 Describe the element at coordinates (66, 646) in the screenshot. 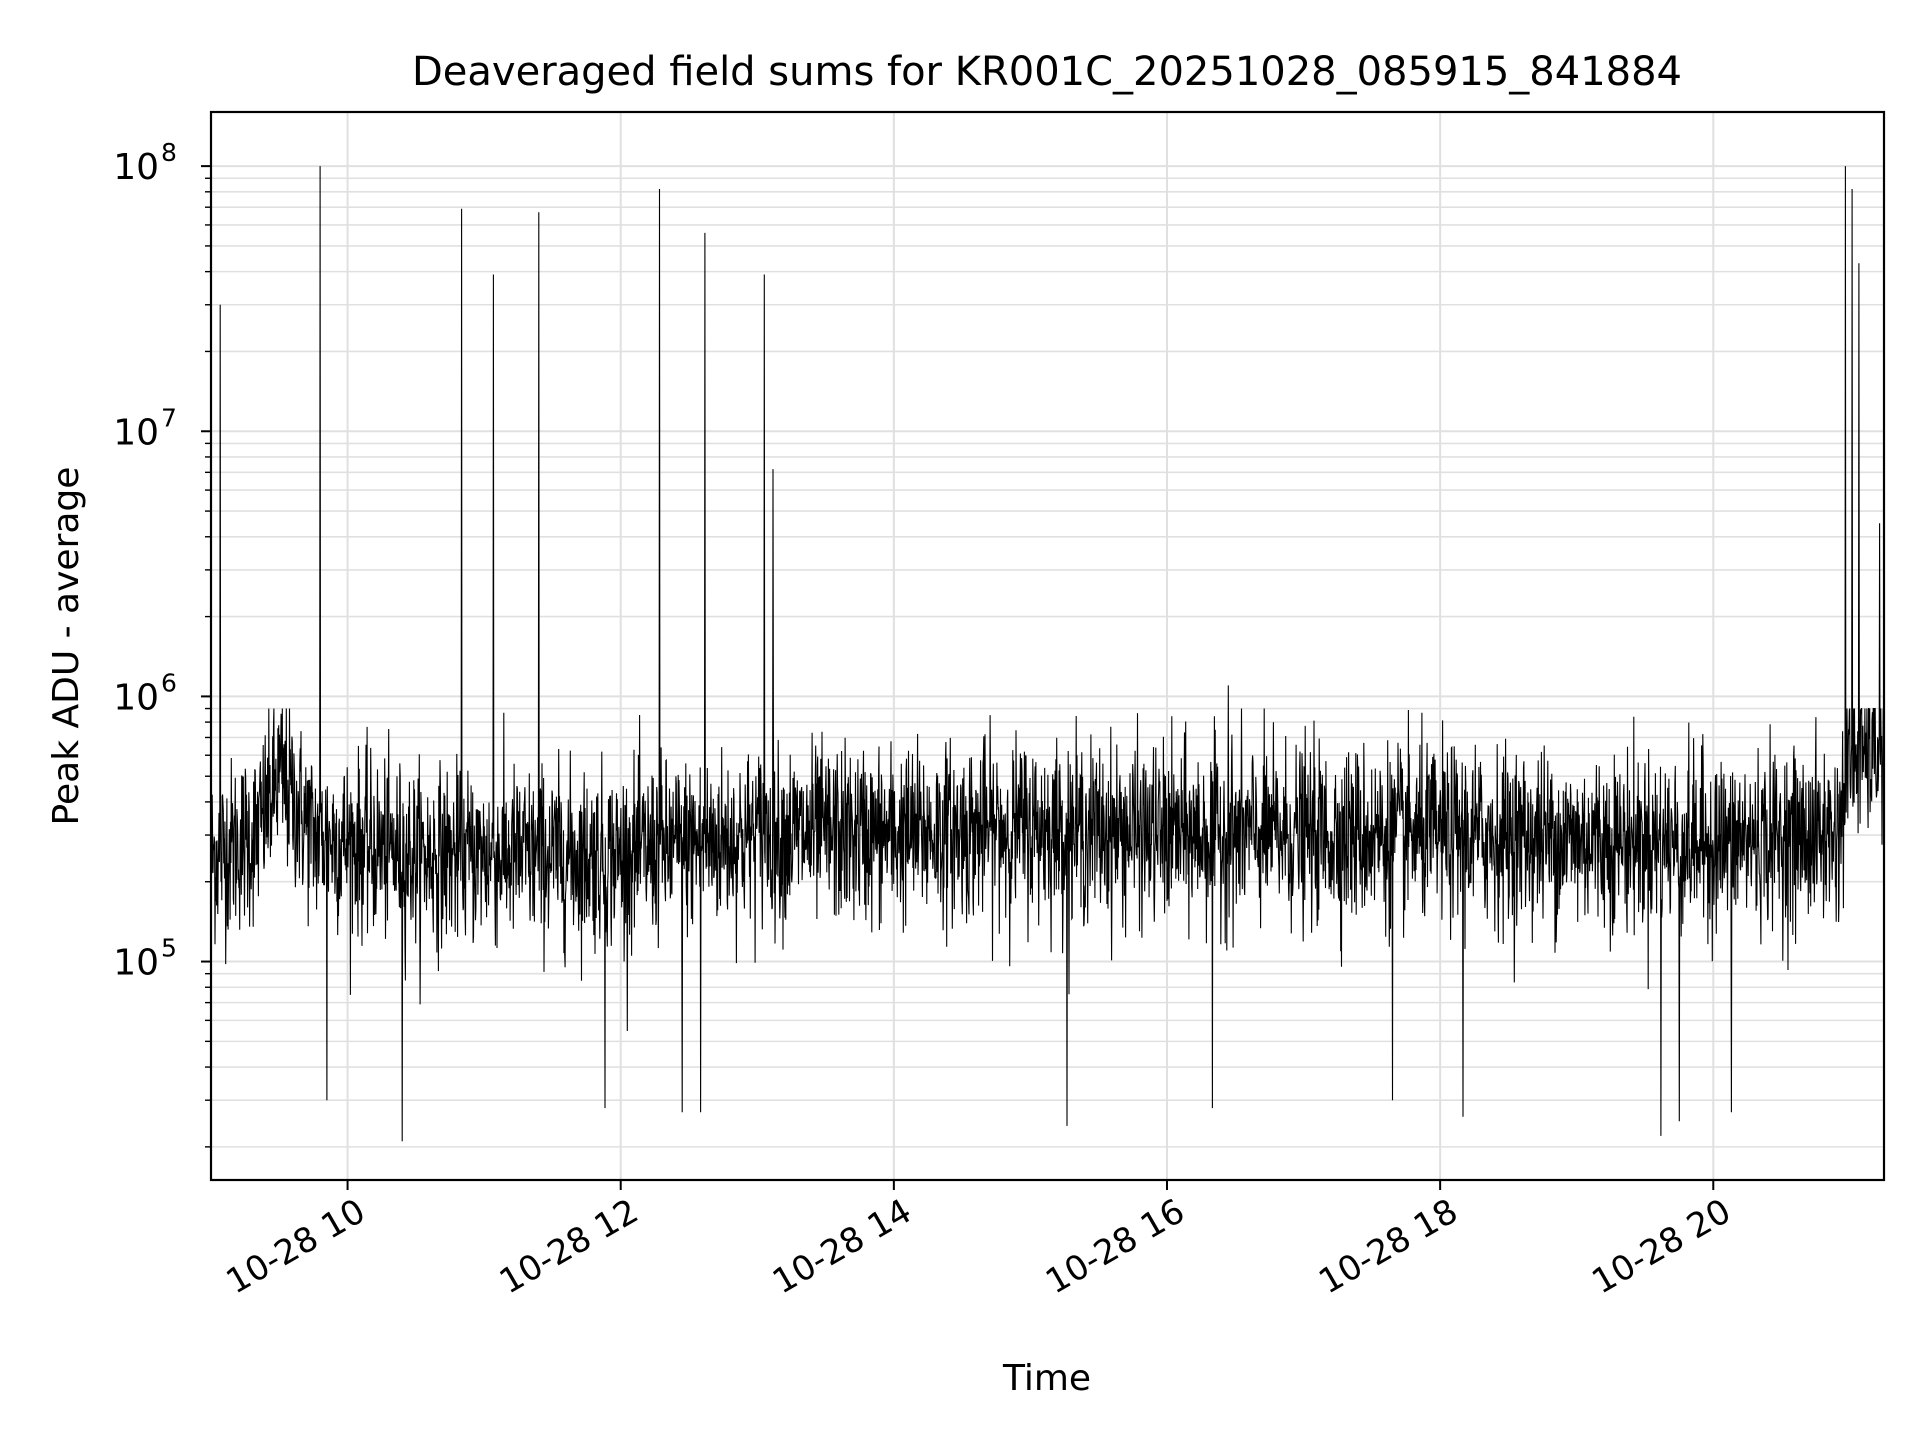

I see `y-axis-label: Peak ADU - average` at that location.